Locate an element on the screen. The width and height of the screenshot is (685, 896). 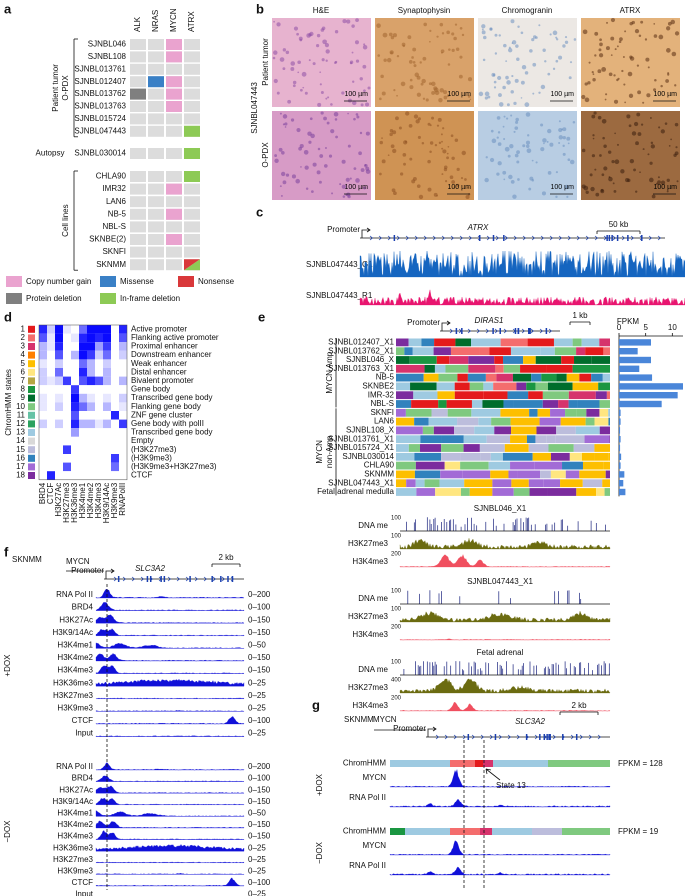
sample-label: SJNBL013762 is located at coordinates (100, 93).